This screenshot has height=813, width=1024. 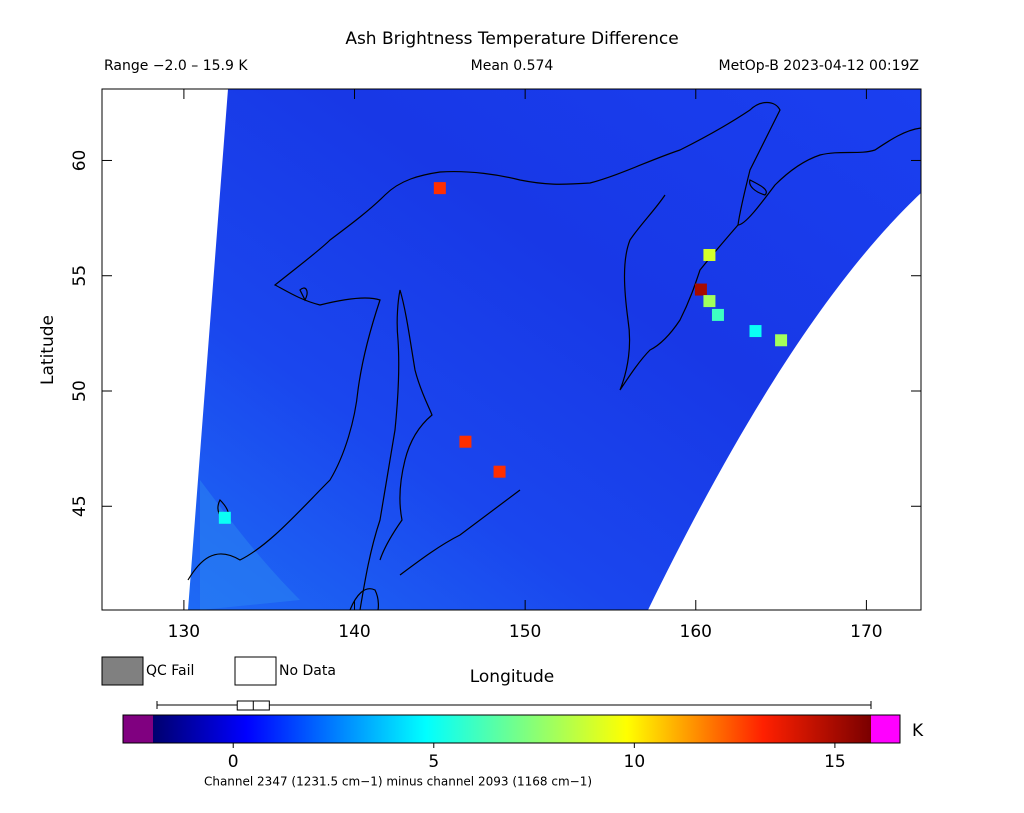 I want to click on colorbar, so click(x=512, y=729).